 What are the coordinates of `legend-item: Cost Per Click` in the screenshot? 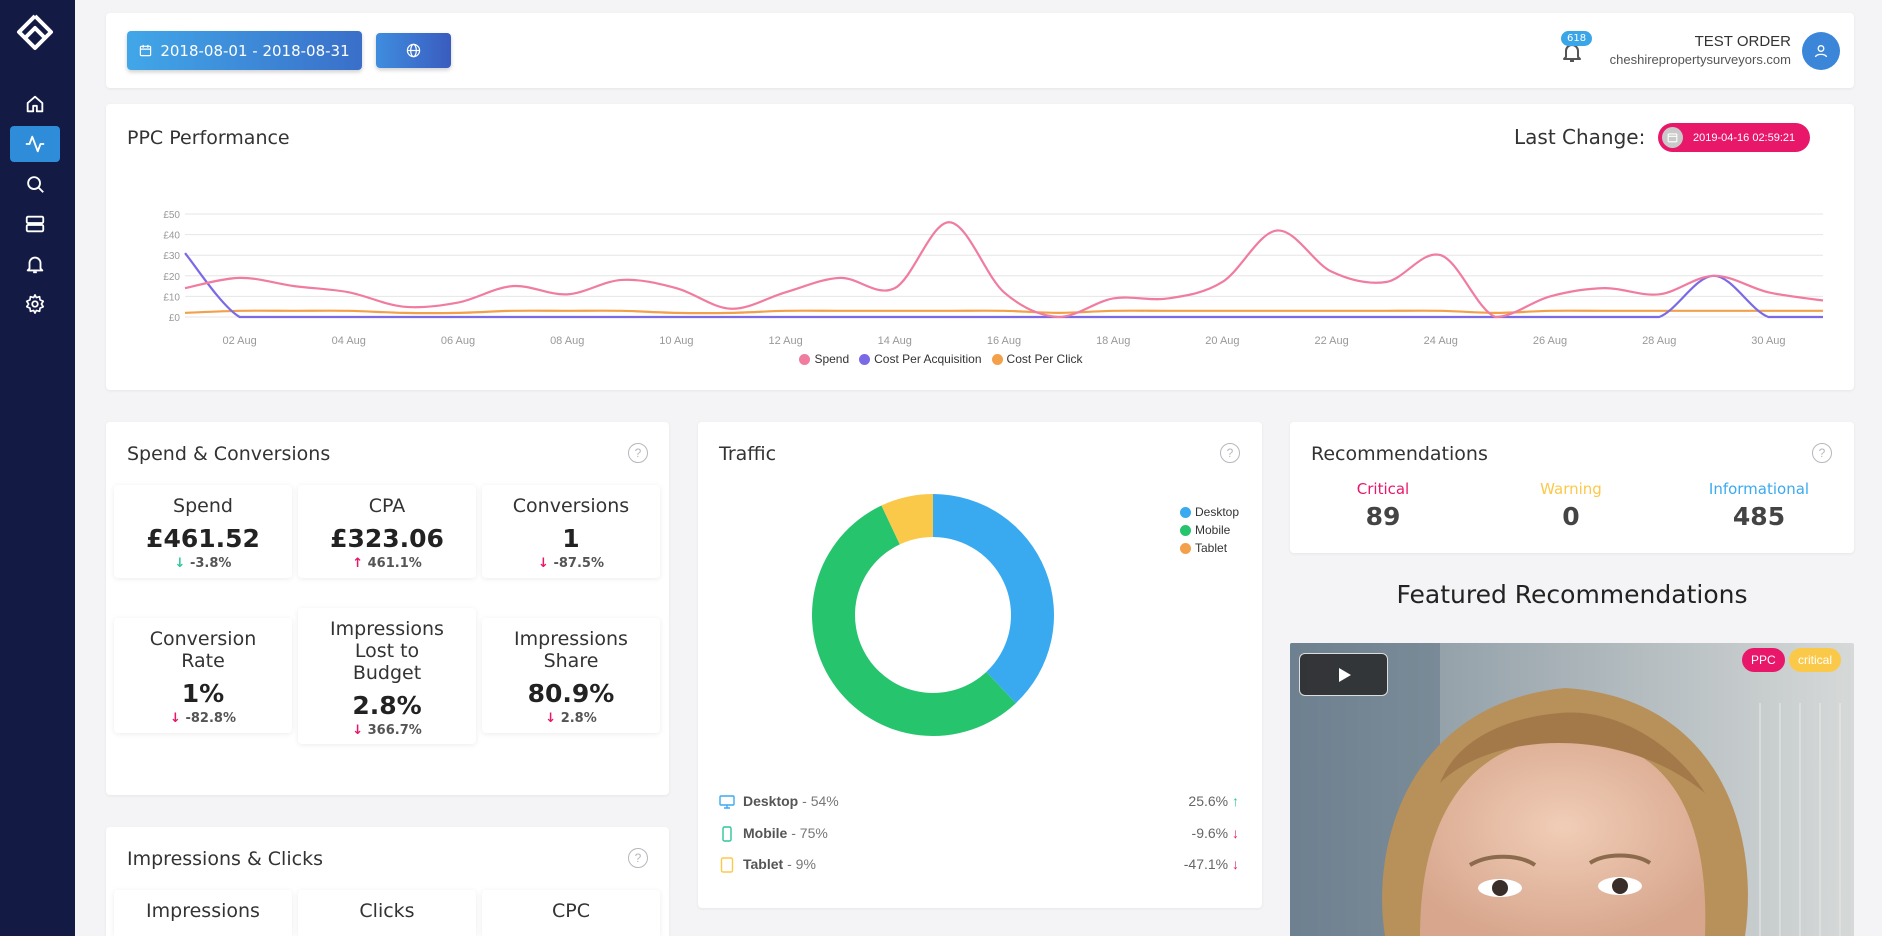 It's located at (1037, 359).